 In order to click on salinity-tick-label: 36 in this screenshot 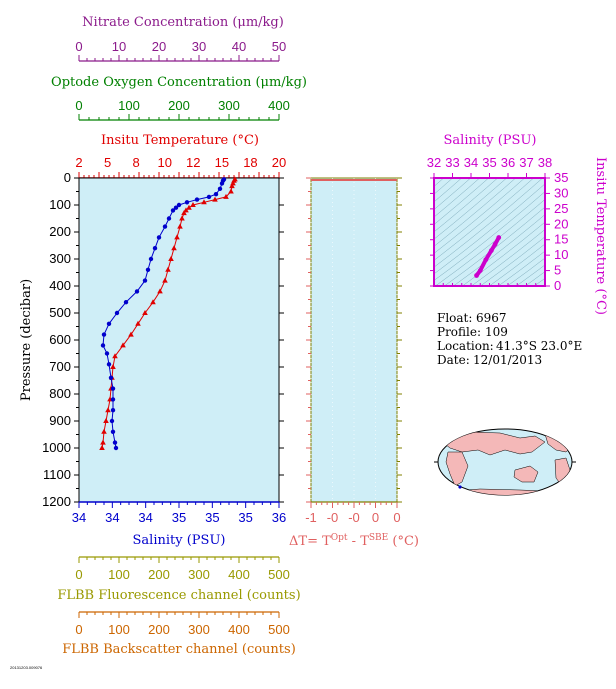, I will do `click(279, 517)`.